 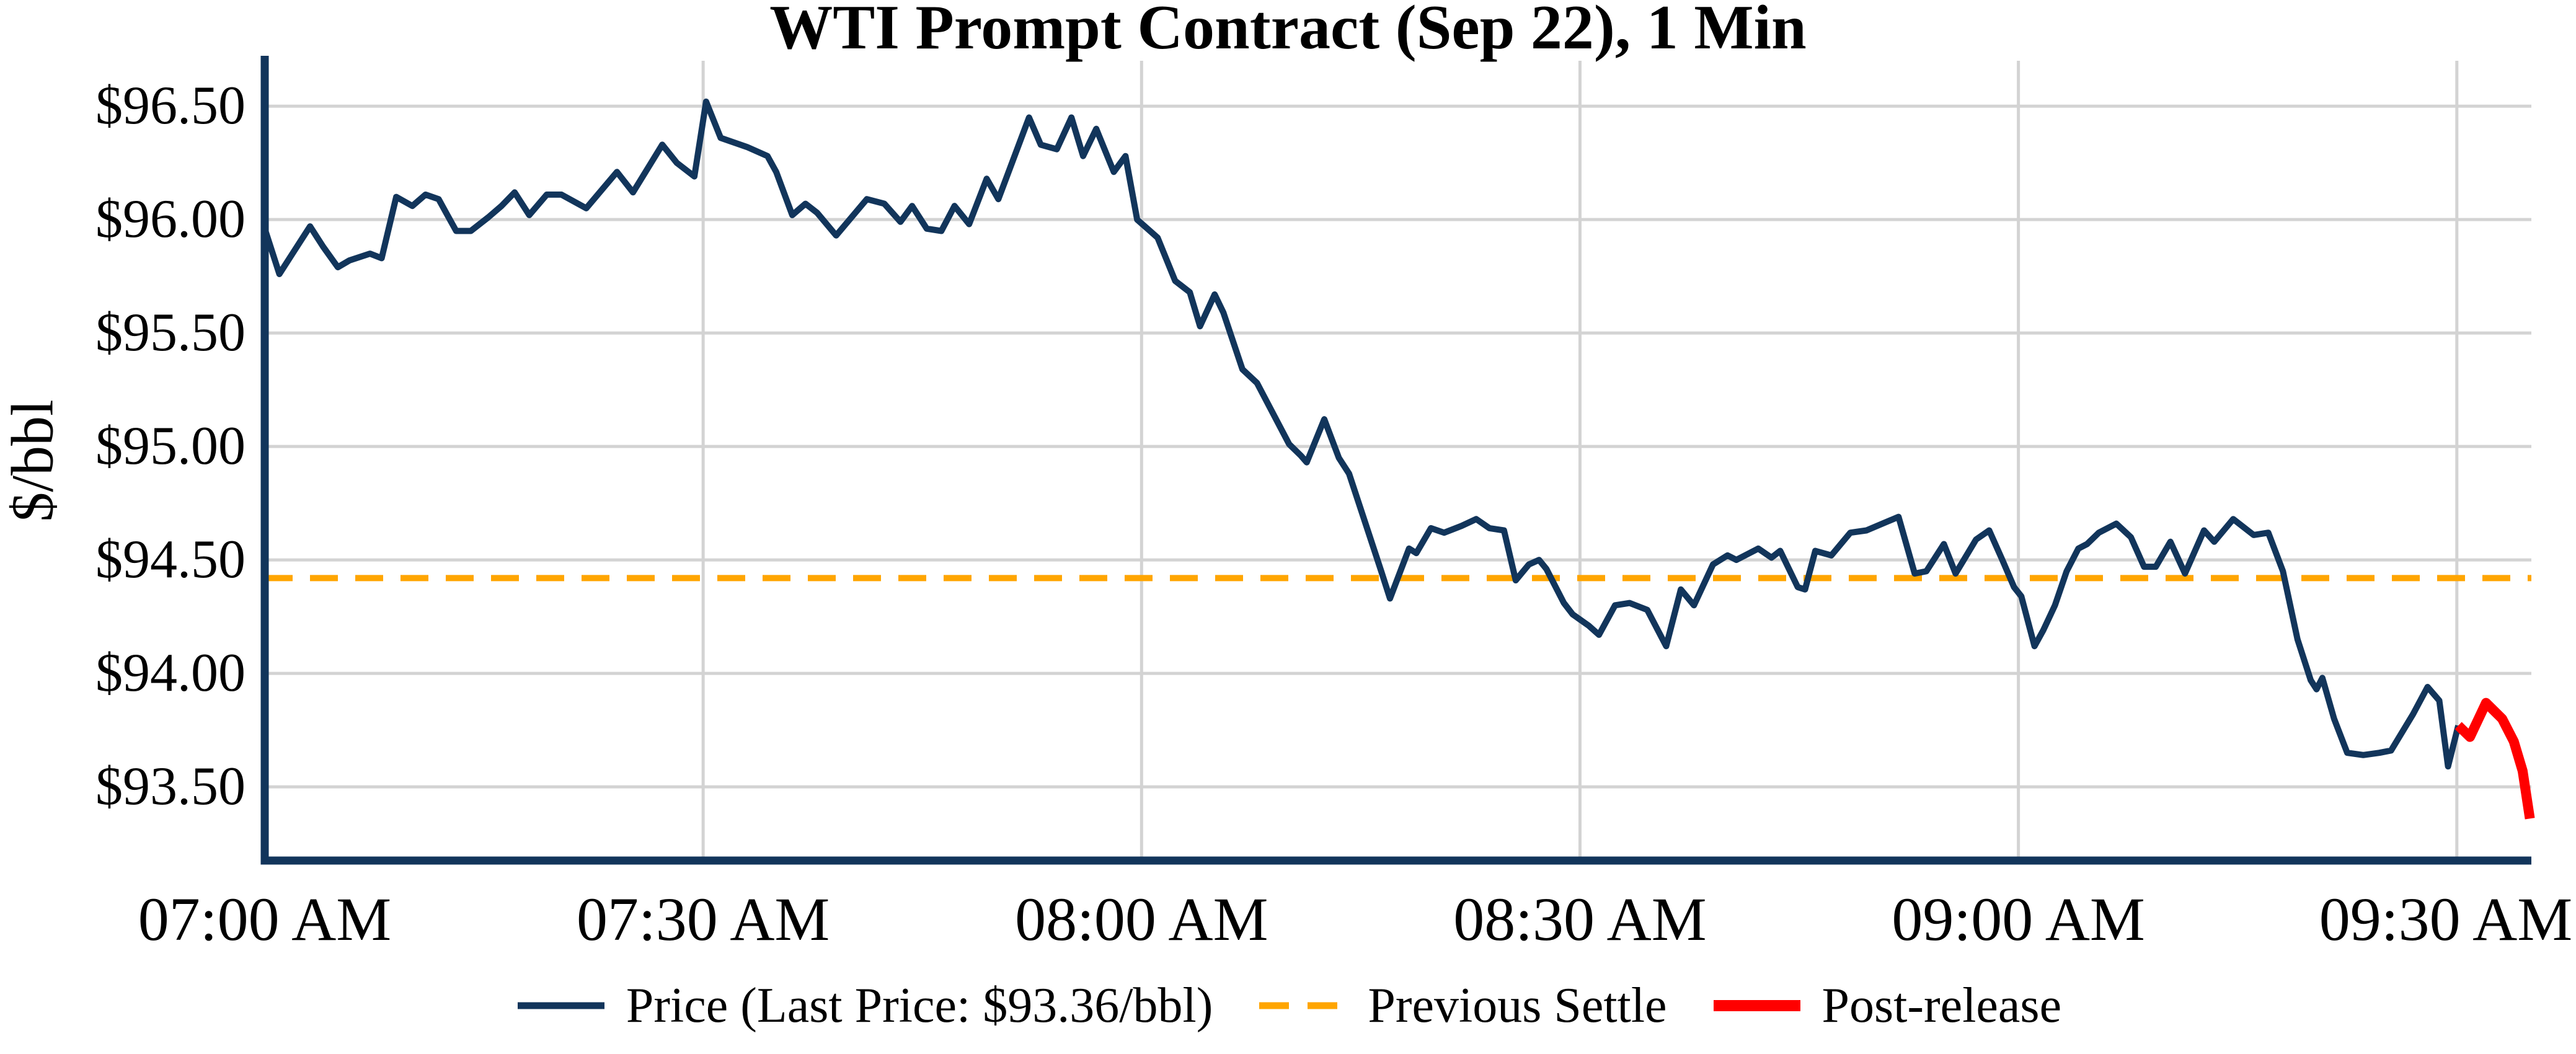 What do you see at coordinates (1756, 1005) in the screenshot?
I see `post-release-swatch-icon` at bounding box center [1756, 1005].